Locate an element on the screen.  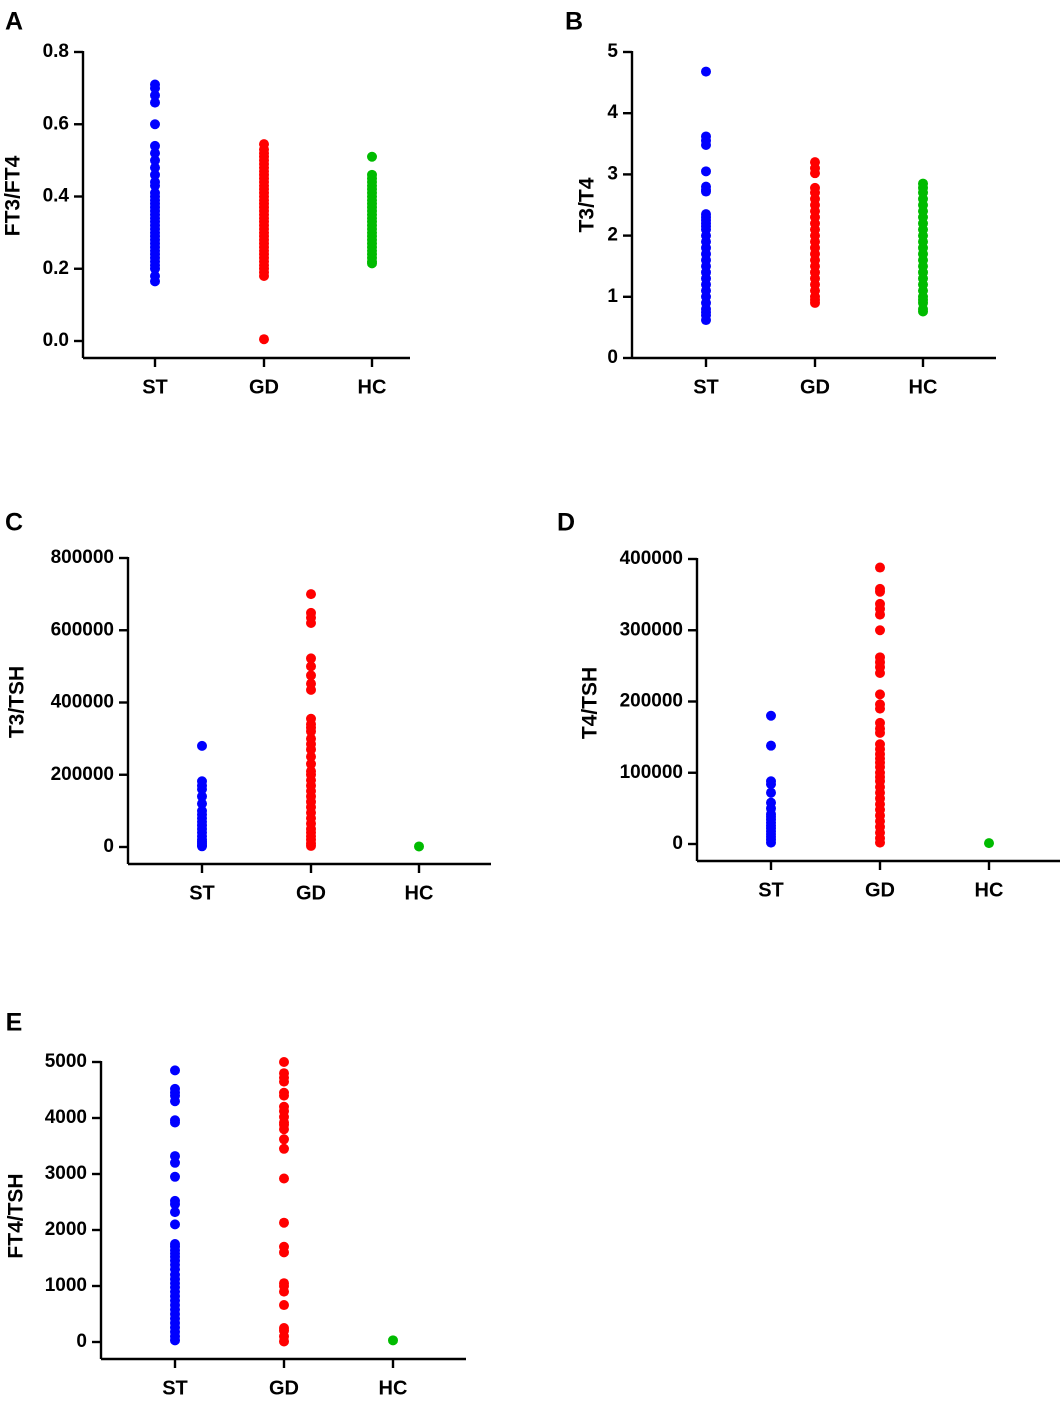
y-tick-label-a-4: 0.8 is located at coordinates (56, 51).